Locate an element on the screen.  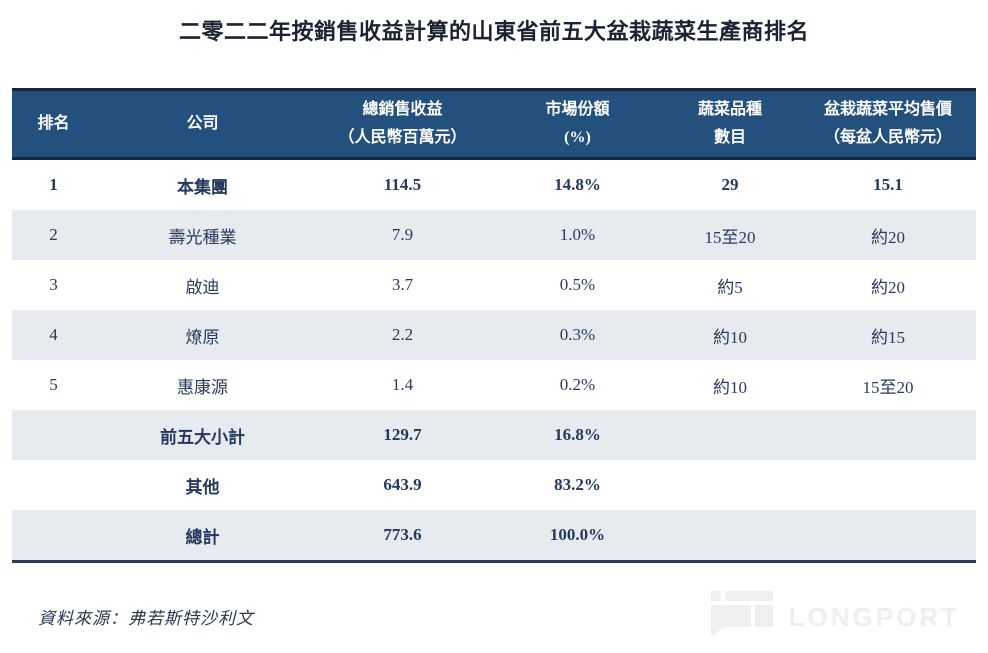
company-cell: 本集團 is located at coordinates (202, 187).